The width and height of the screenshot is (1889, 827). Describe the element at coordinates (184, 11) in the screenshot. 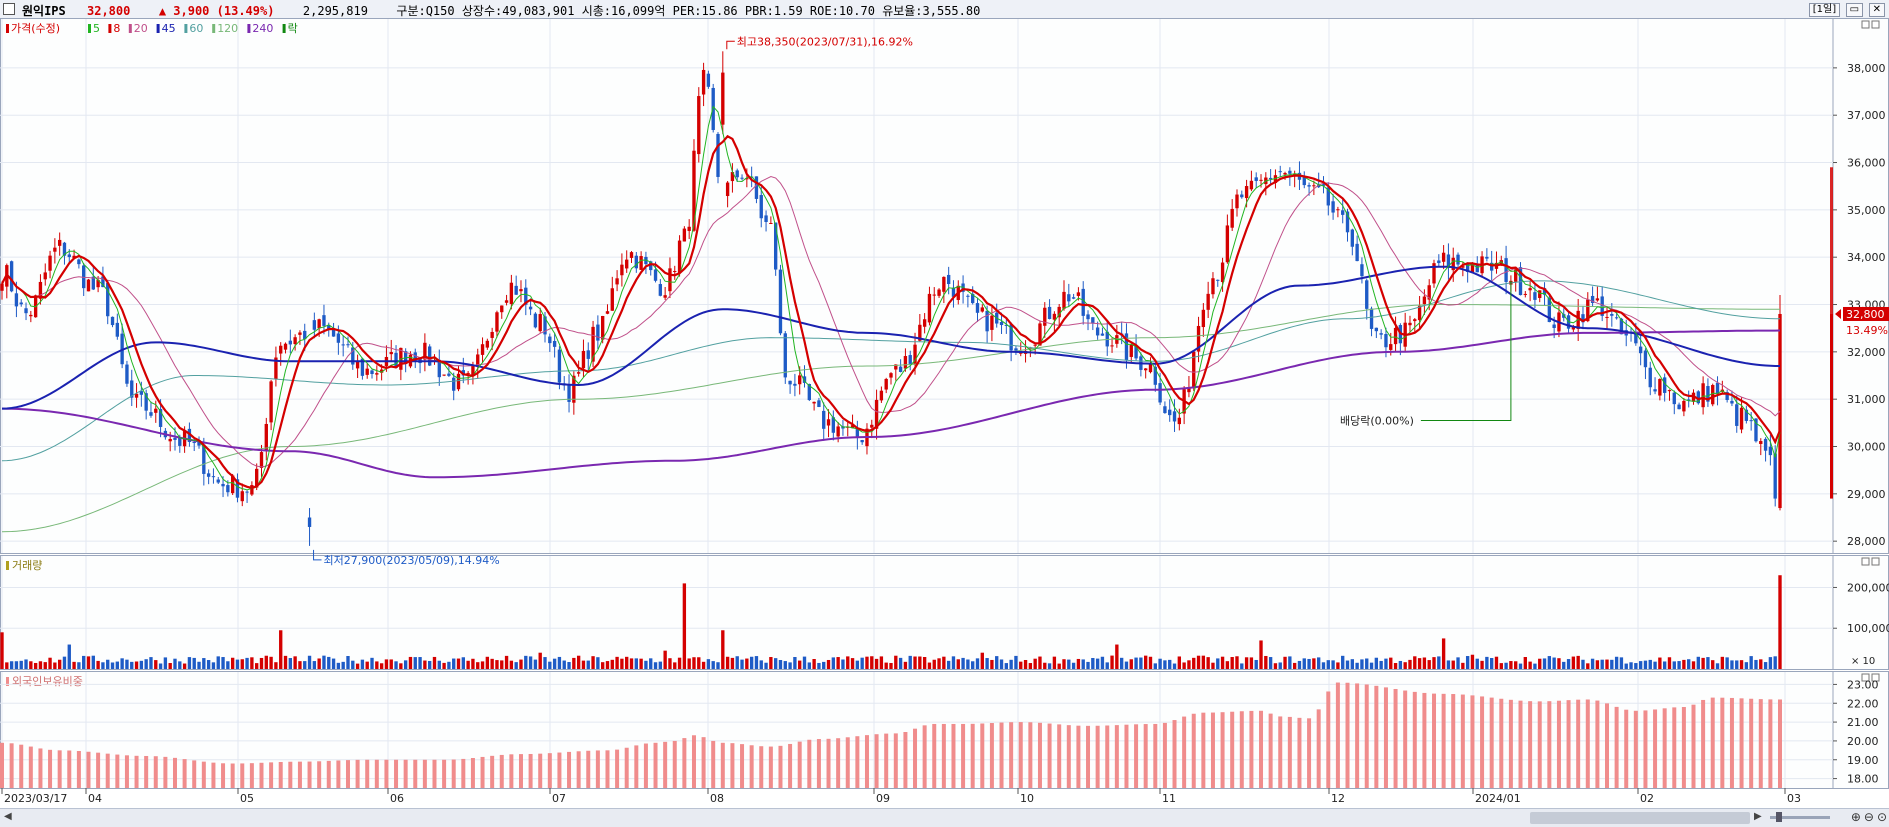

I see `price-change: ▲ 3,900` at that location.